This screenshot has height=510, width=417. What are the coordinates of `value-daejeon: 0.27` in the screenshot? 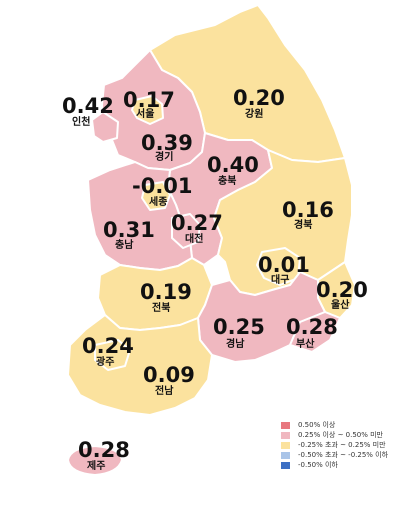 It's located at (197, 223).